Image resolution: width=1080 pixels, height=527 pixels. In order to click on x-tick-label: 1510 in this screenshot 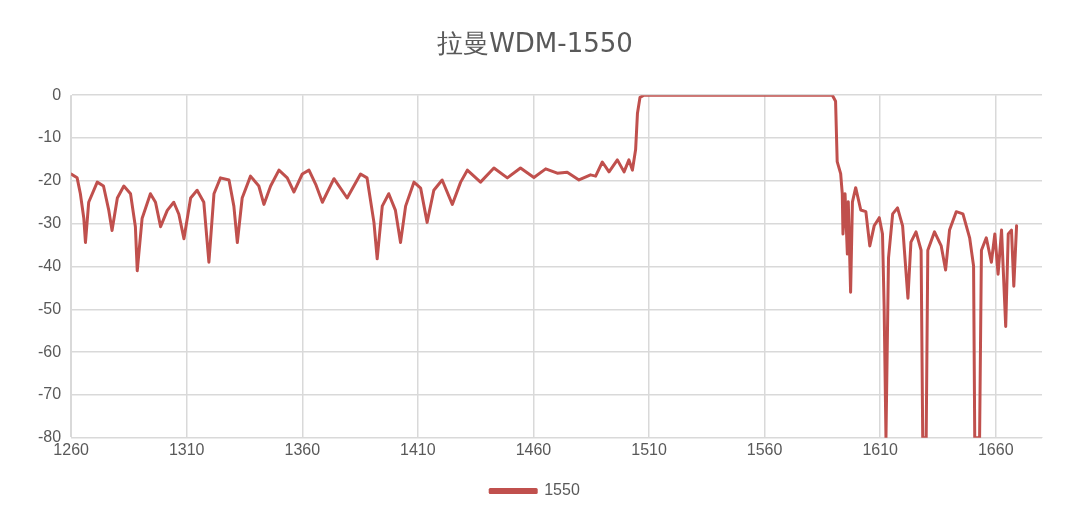, I will do `click(649, 449)`.